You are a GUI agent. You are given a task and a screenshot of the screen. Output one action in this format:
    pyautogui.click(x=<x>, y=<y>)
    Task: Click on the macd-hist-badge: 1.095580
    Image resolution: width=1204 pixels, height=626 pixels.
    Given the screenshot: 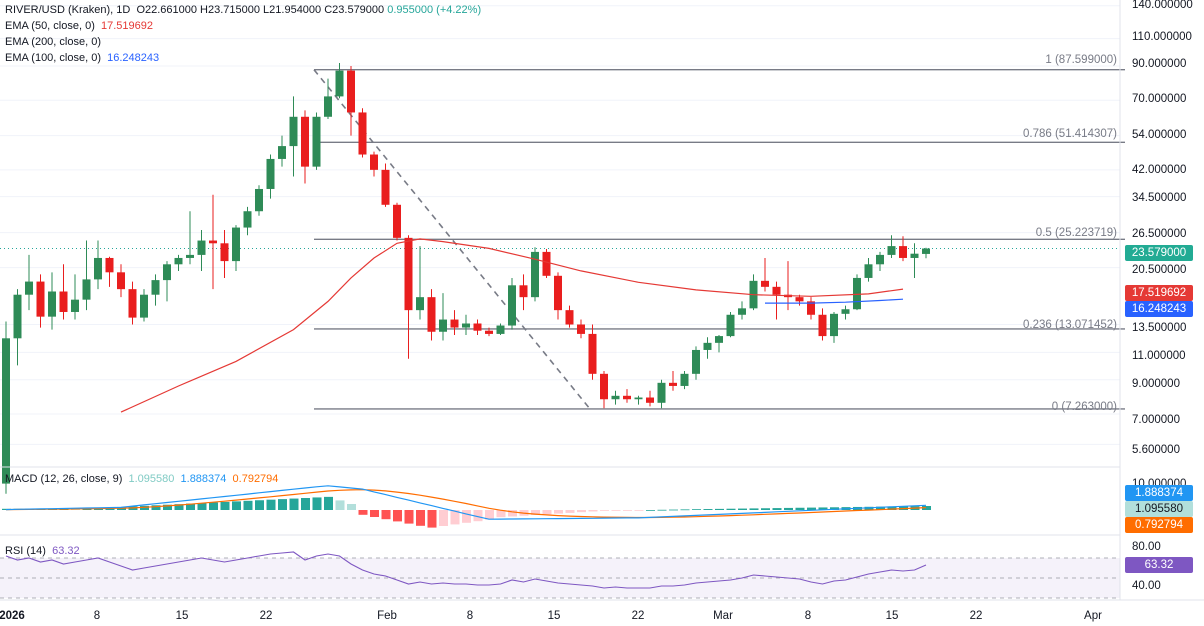 What is the action you would take?
    pyautogui.click(x=1159, y=509)
    